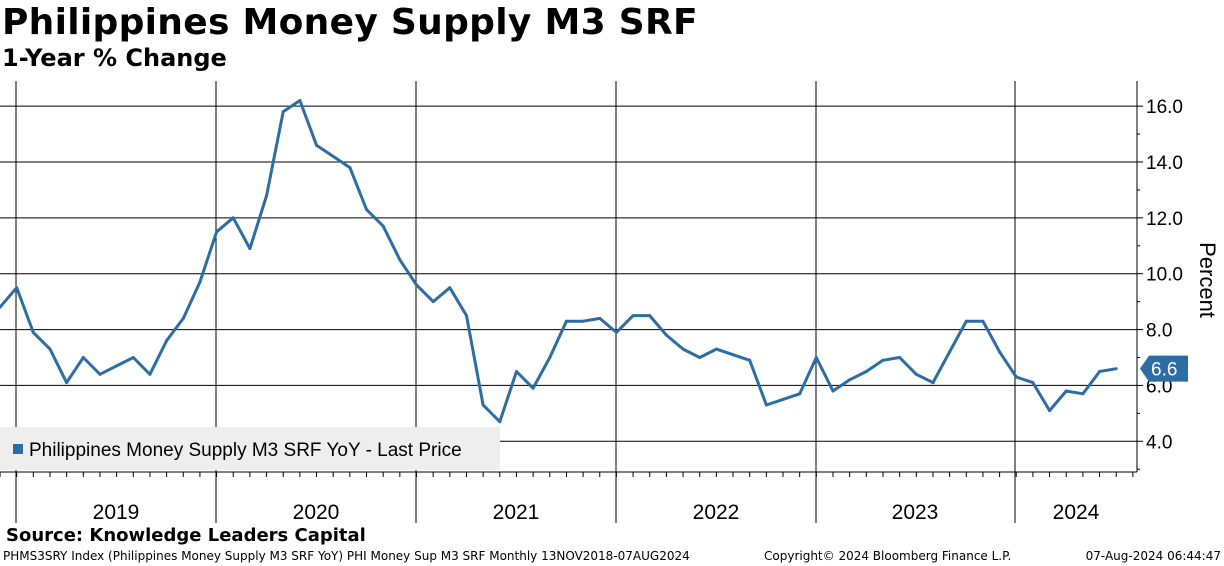  Describe the element at coordinates (1076, 512) in the screenshot. I see `x-tick-label-2024: 2024` at that location.